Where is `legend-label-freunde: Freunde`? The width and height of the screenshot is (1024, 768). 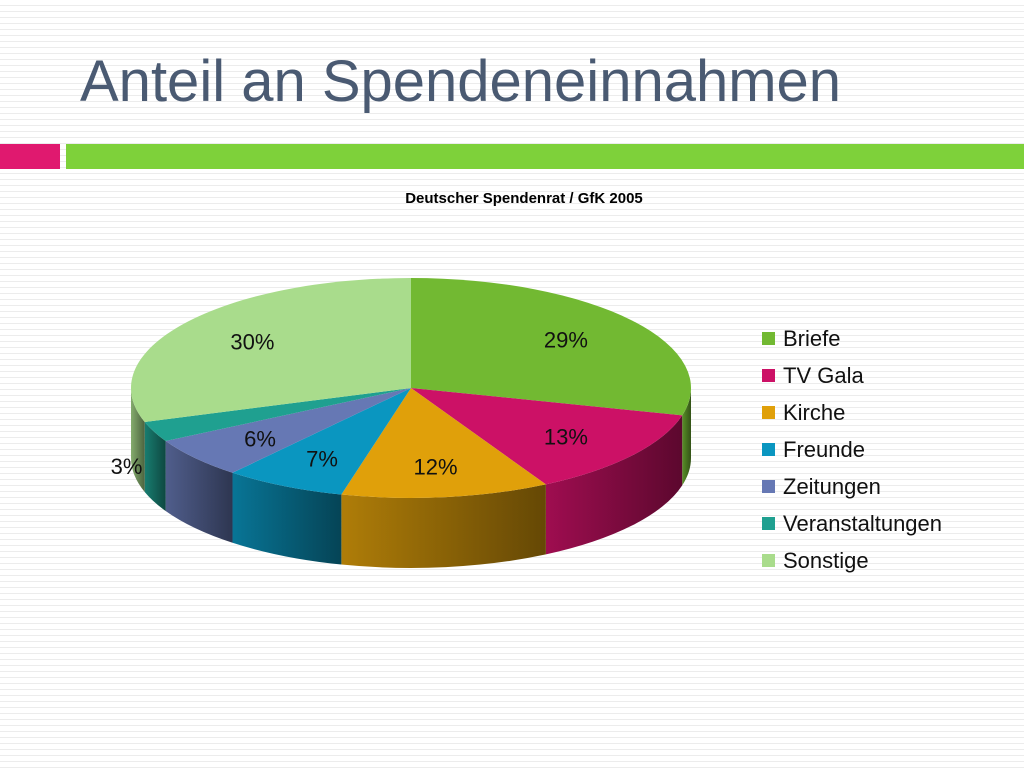
legend-label-freunde: Freunde is located at coordinates (824, 449).